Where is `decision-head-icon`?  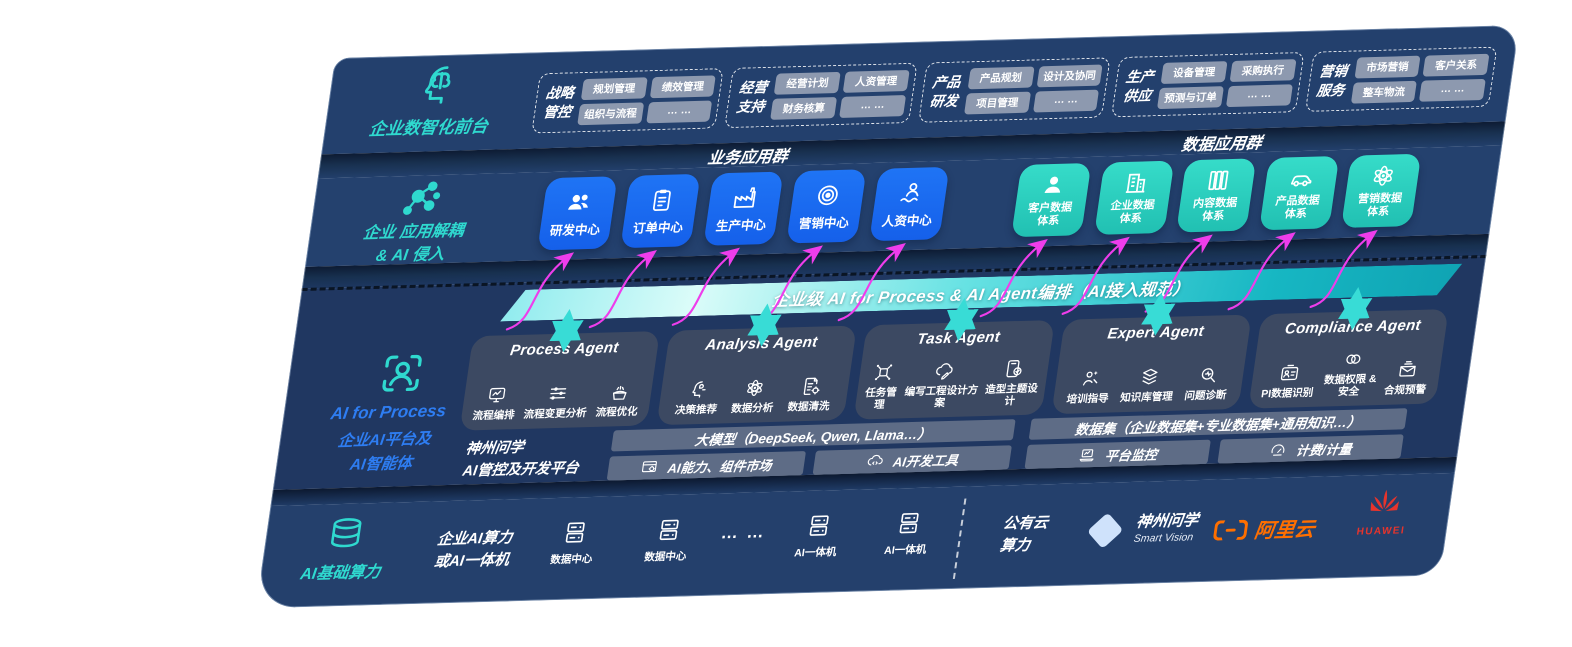
decision-head-icon is located at coordinates (699, 390).